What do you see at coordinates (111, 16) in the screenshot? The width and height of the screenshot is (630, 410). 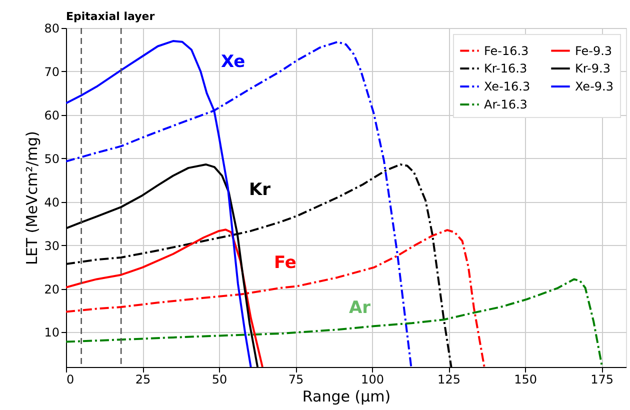 I see `text: Epitaxial layer` at bounding box center [111, 16].